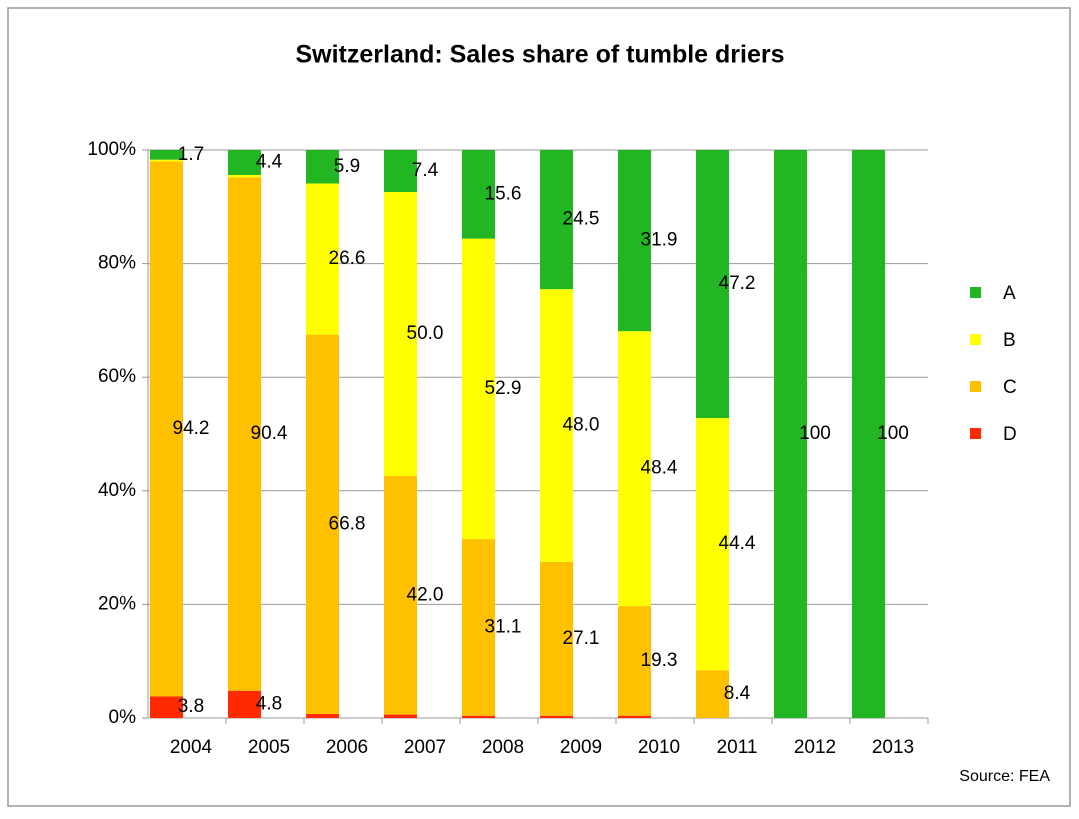 The image size is (1079, 819). I want to click on data-label: 7.4, so click(425, 170).